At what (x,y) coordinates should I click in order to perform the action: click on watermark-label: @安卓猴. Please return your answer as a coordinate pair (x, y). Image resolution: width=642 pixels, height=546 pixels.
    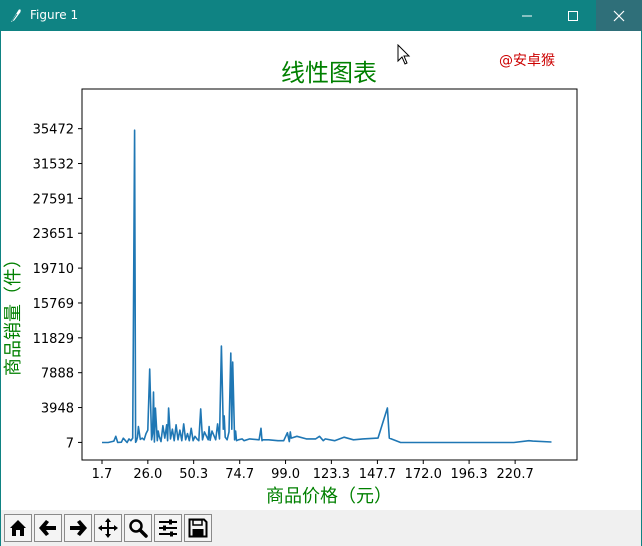
    Looking at the image, I should click on (527, 61).